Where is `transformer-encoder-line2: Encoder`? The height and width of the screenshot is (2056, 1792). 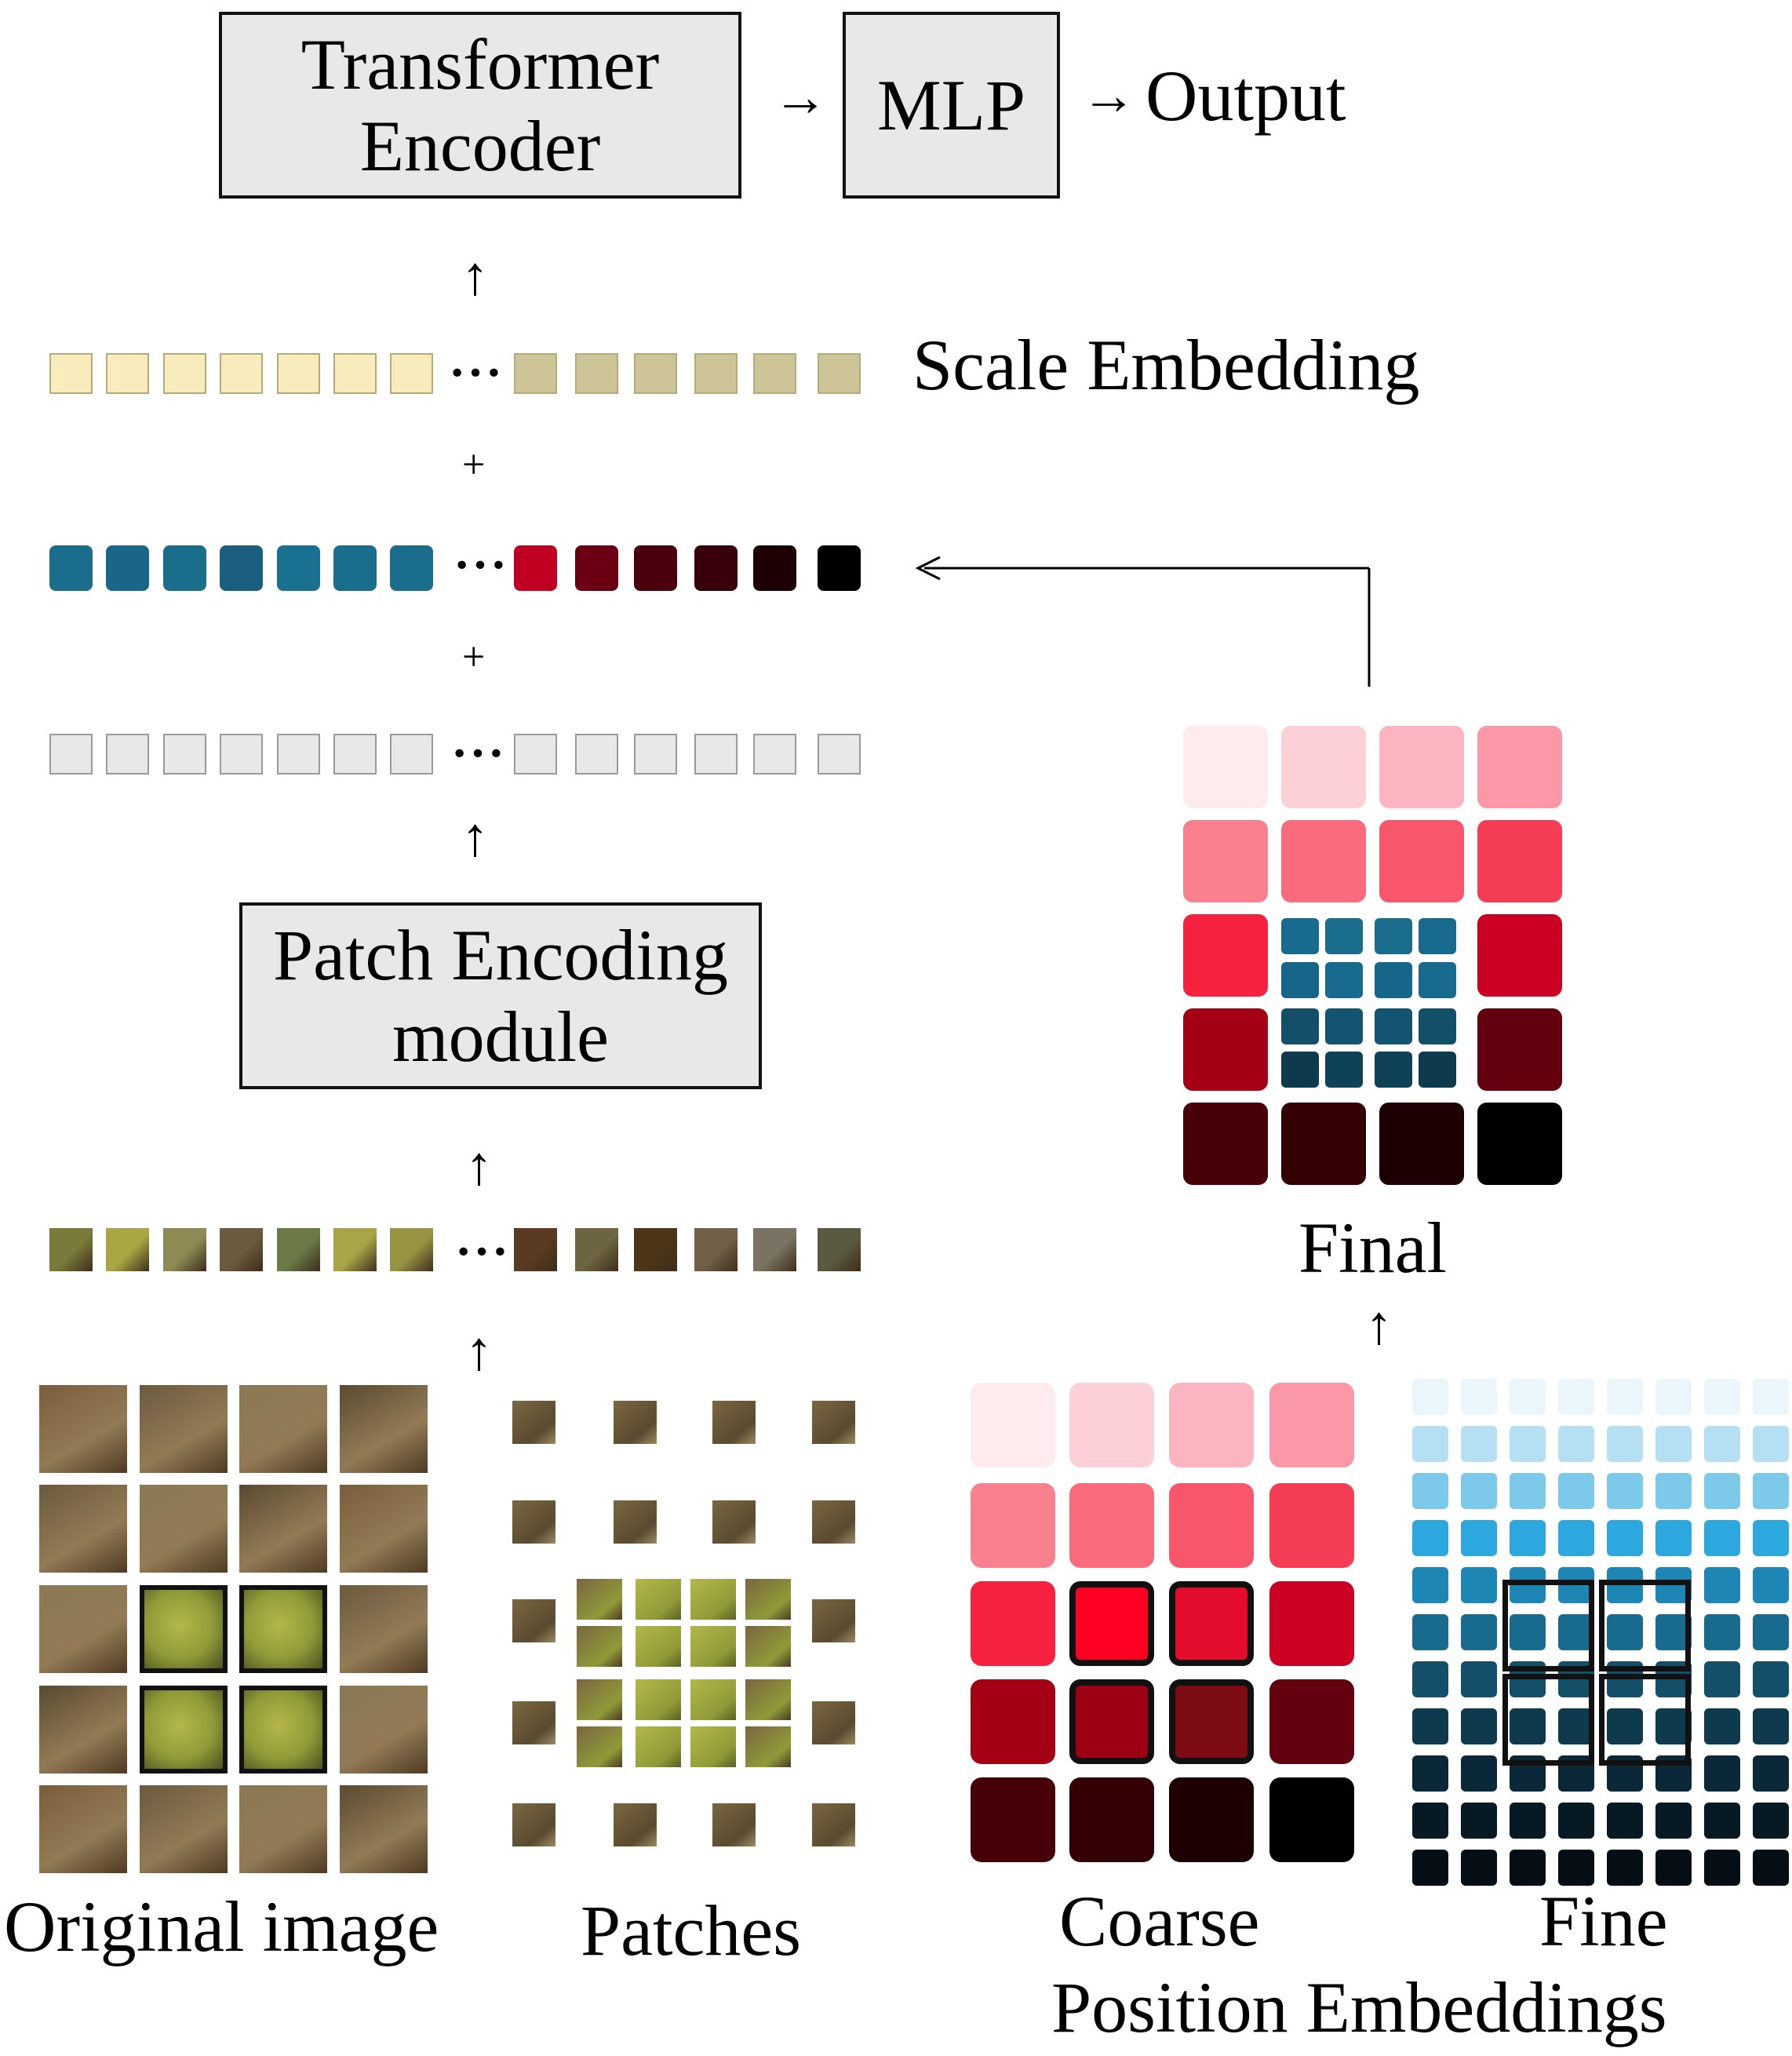
transformer-encoder-line2: Encoder is located at coordinates (480, 146).